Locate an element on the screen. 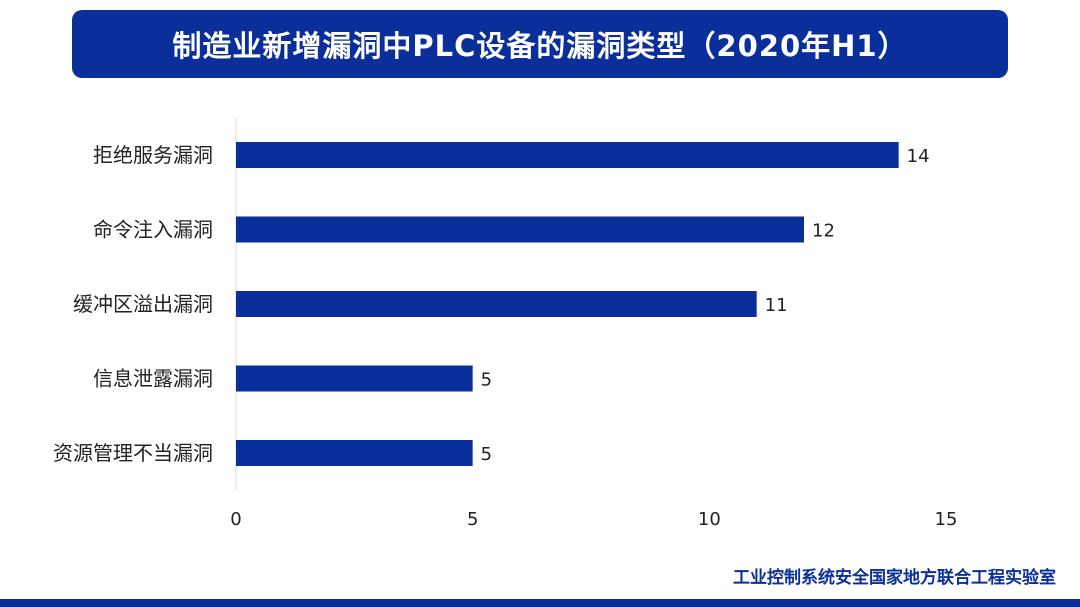 This screenshot has height=607, width=1080. footer-organization: 工业控制系统安全国家地方联合工程实验室 is located at coordinates (894, 575).